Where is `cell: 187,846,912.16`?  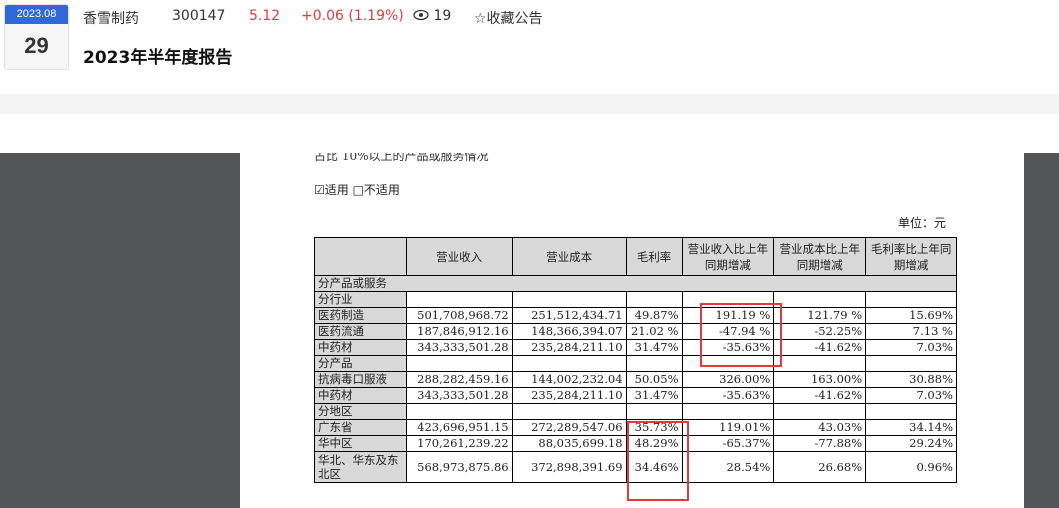 cell: 187,846,912.16 is located at coordinates (459, 331).